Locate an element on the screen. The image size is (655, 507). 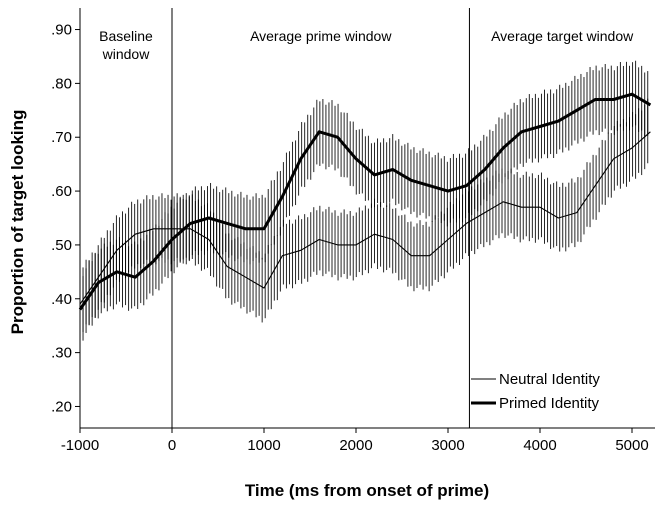
window-label-0-1: window is located at coordinates (126, 54).